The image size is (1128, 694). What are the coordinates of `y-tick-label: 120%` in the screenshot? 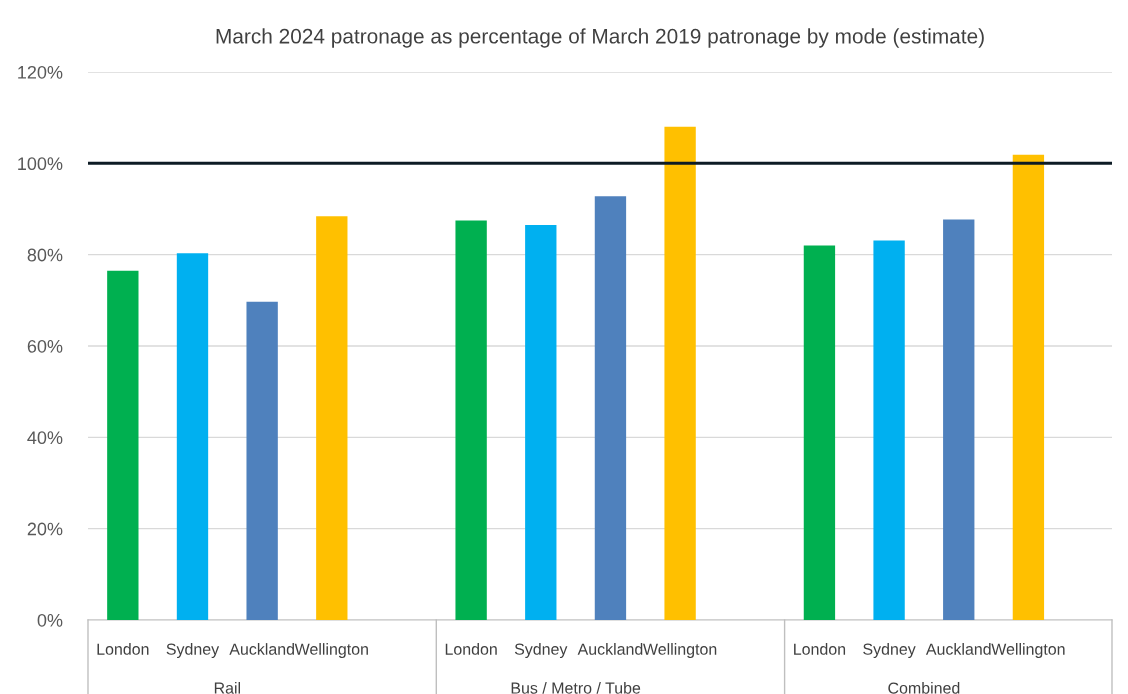 It's located at (40, 72).